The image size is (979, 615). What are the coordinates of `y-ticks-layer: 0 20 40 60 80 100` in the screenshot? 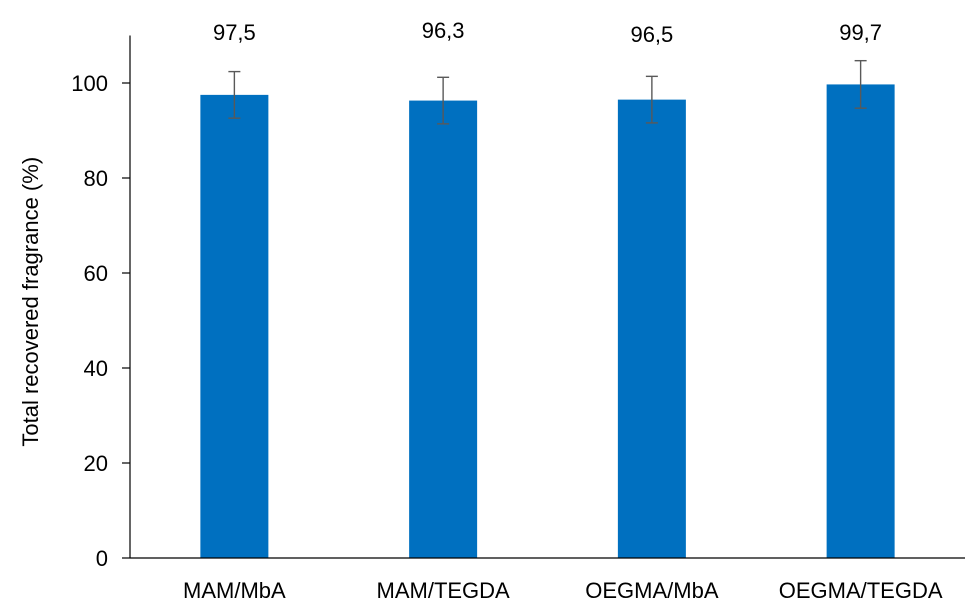 It's located at (100, 321).